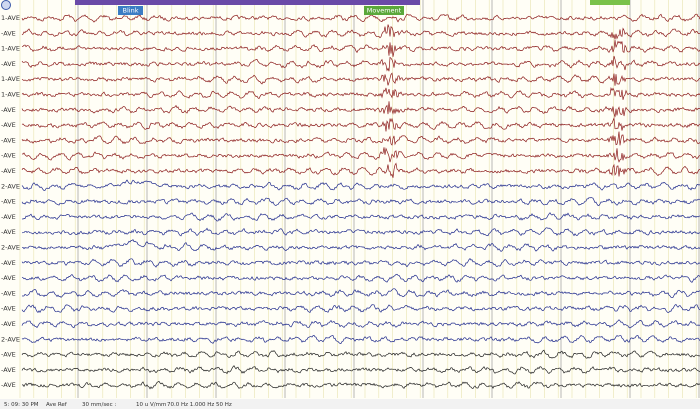  Describe the element at coordinates (151, 405) in the screenshot. I see `status-sensitivity: 10 u V/mm` at that location.